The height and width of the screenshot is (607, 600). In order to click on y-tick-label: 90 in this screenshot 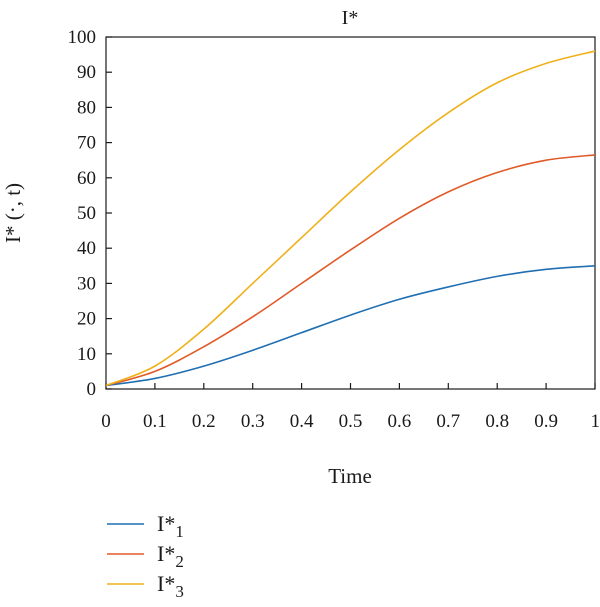, I will do `click(86, 72)`.